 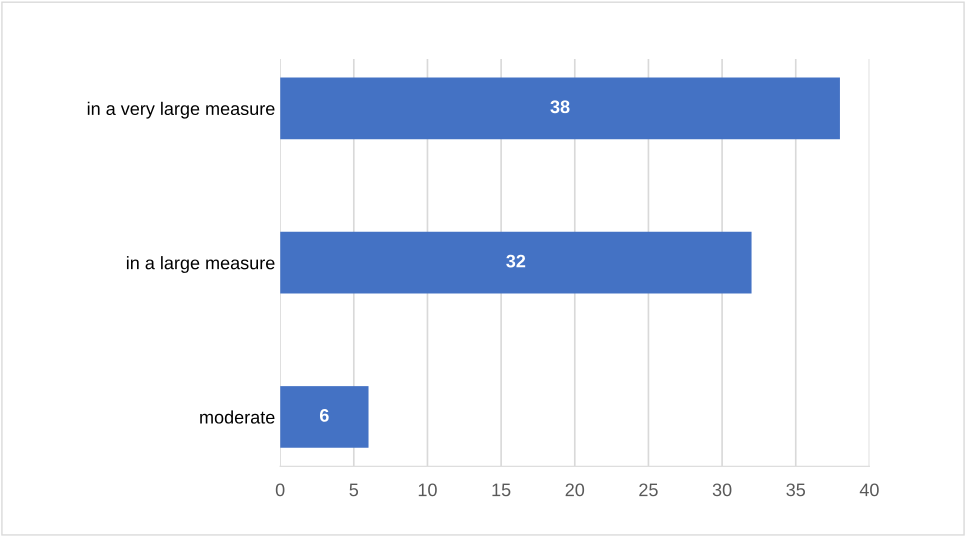 I want to click on y-tick-label: in a large measure, so click(x=200, y=264).